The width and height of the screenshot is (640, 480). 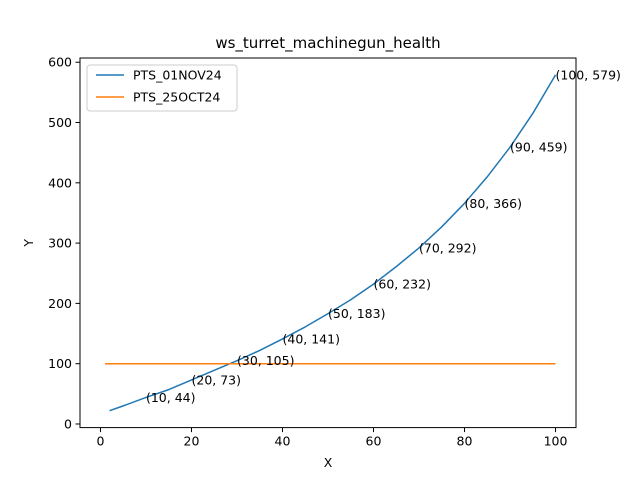 I want to click on x-tick-label: 60, so click(x=374, y=441).